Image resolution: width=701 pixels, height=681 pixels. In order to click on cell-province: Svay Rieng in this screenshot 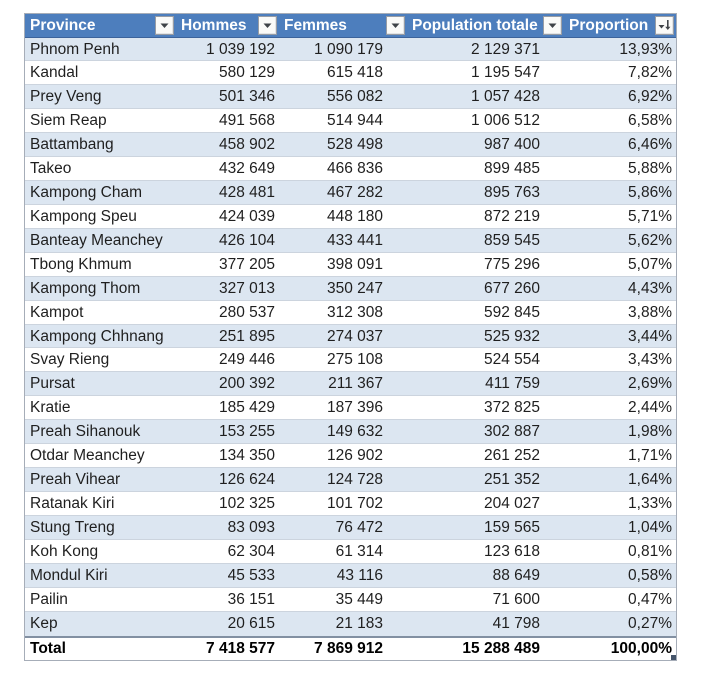, I will do `click(70, 360)`.